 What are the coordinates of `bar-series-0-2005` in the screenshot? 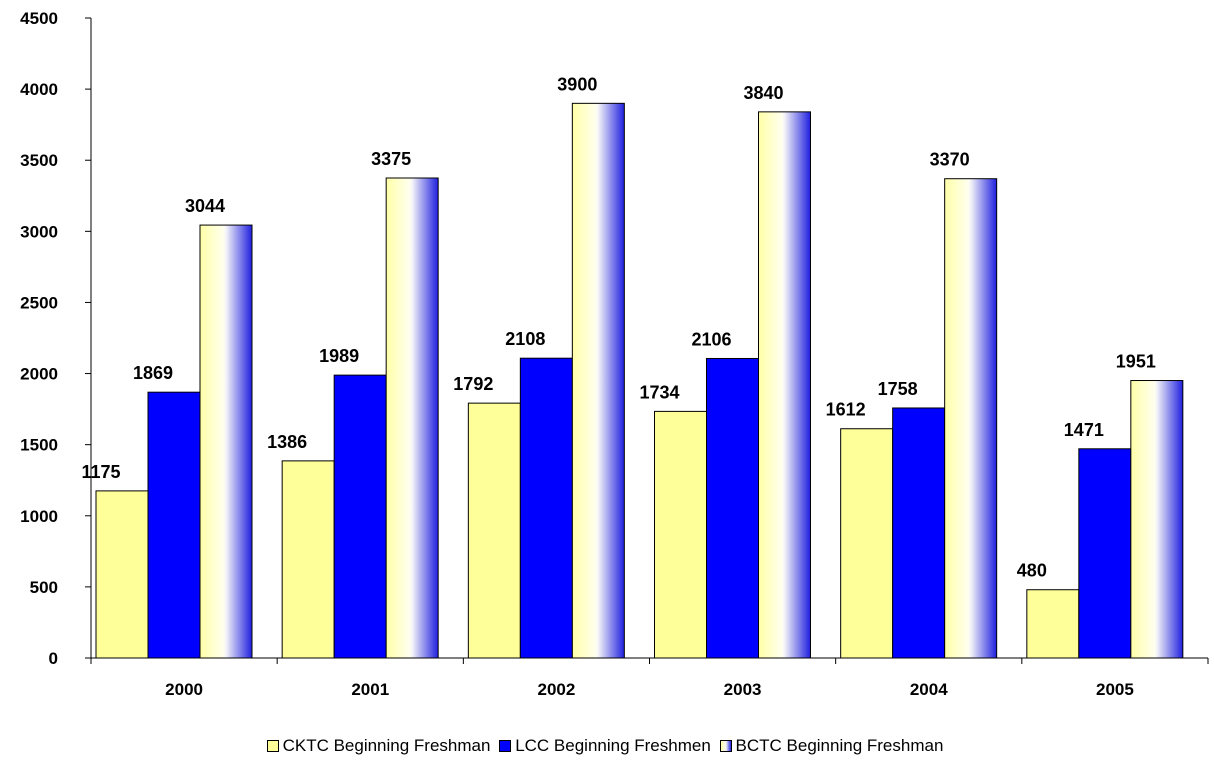 It's located at (1053, 624).